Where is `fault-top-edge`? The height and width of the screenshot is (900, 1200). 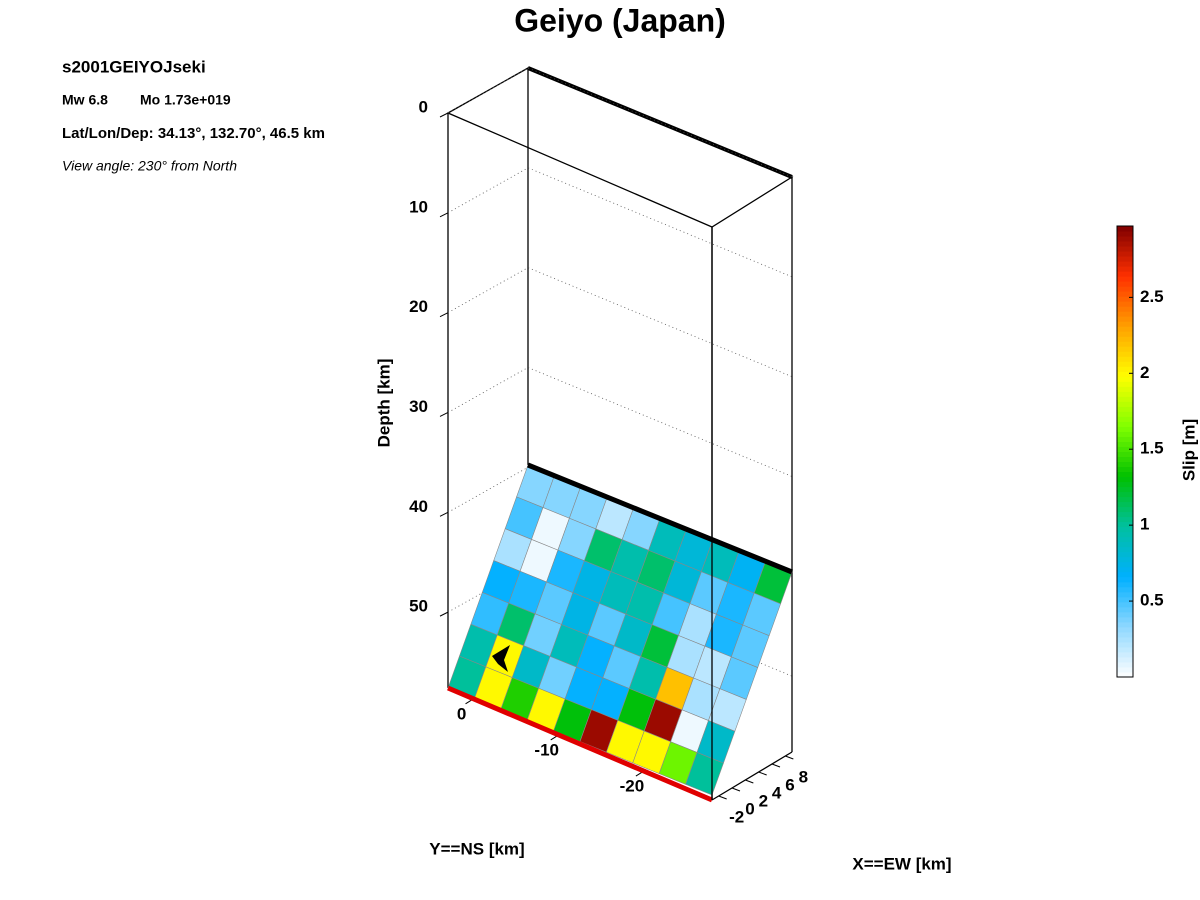
fault-top-edge is located at coordinates (660, 518).